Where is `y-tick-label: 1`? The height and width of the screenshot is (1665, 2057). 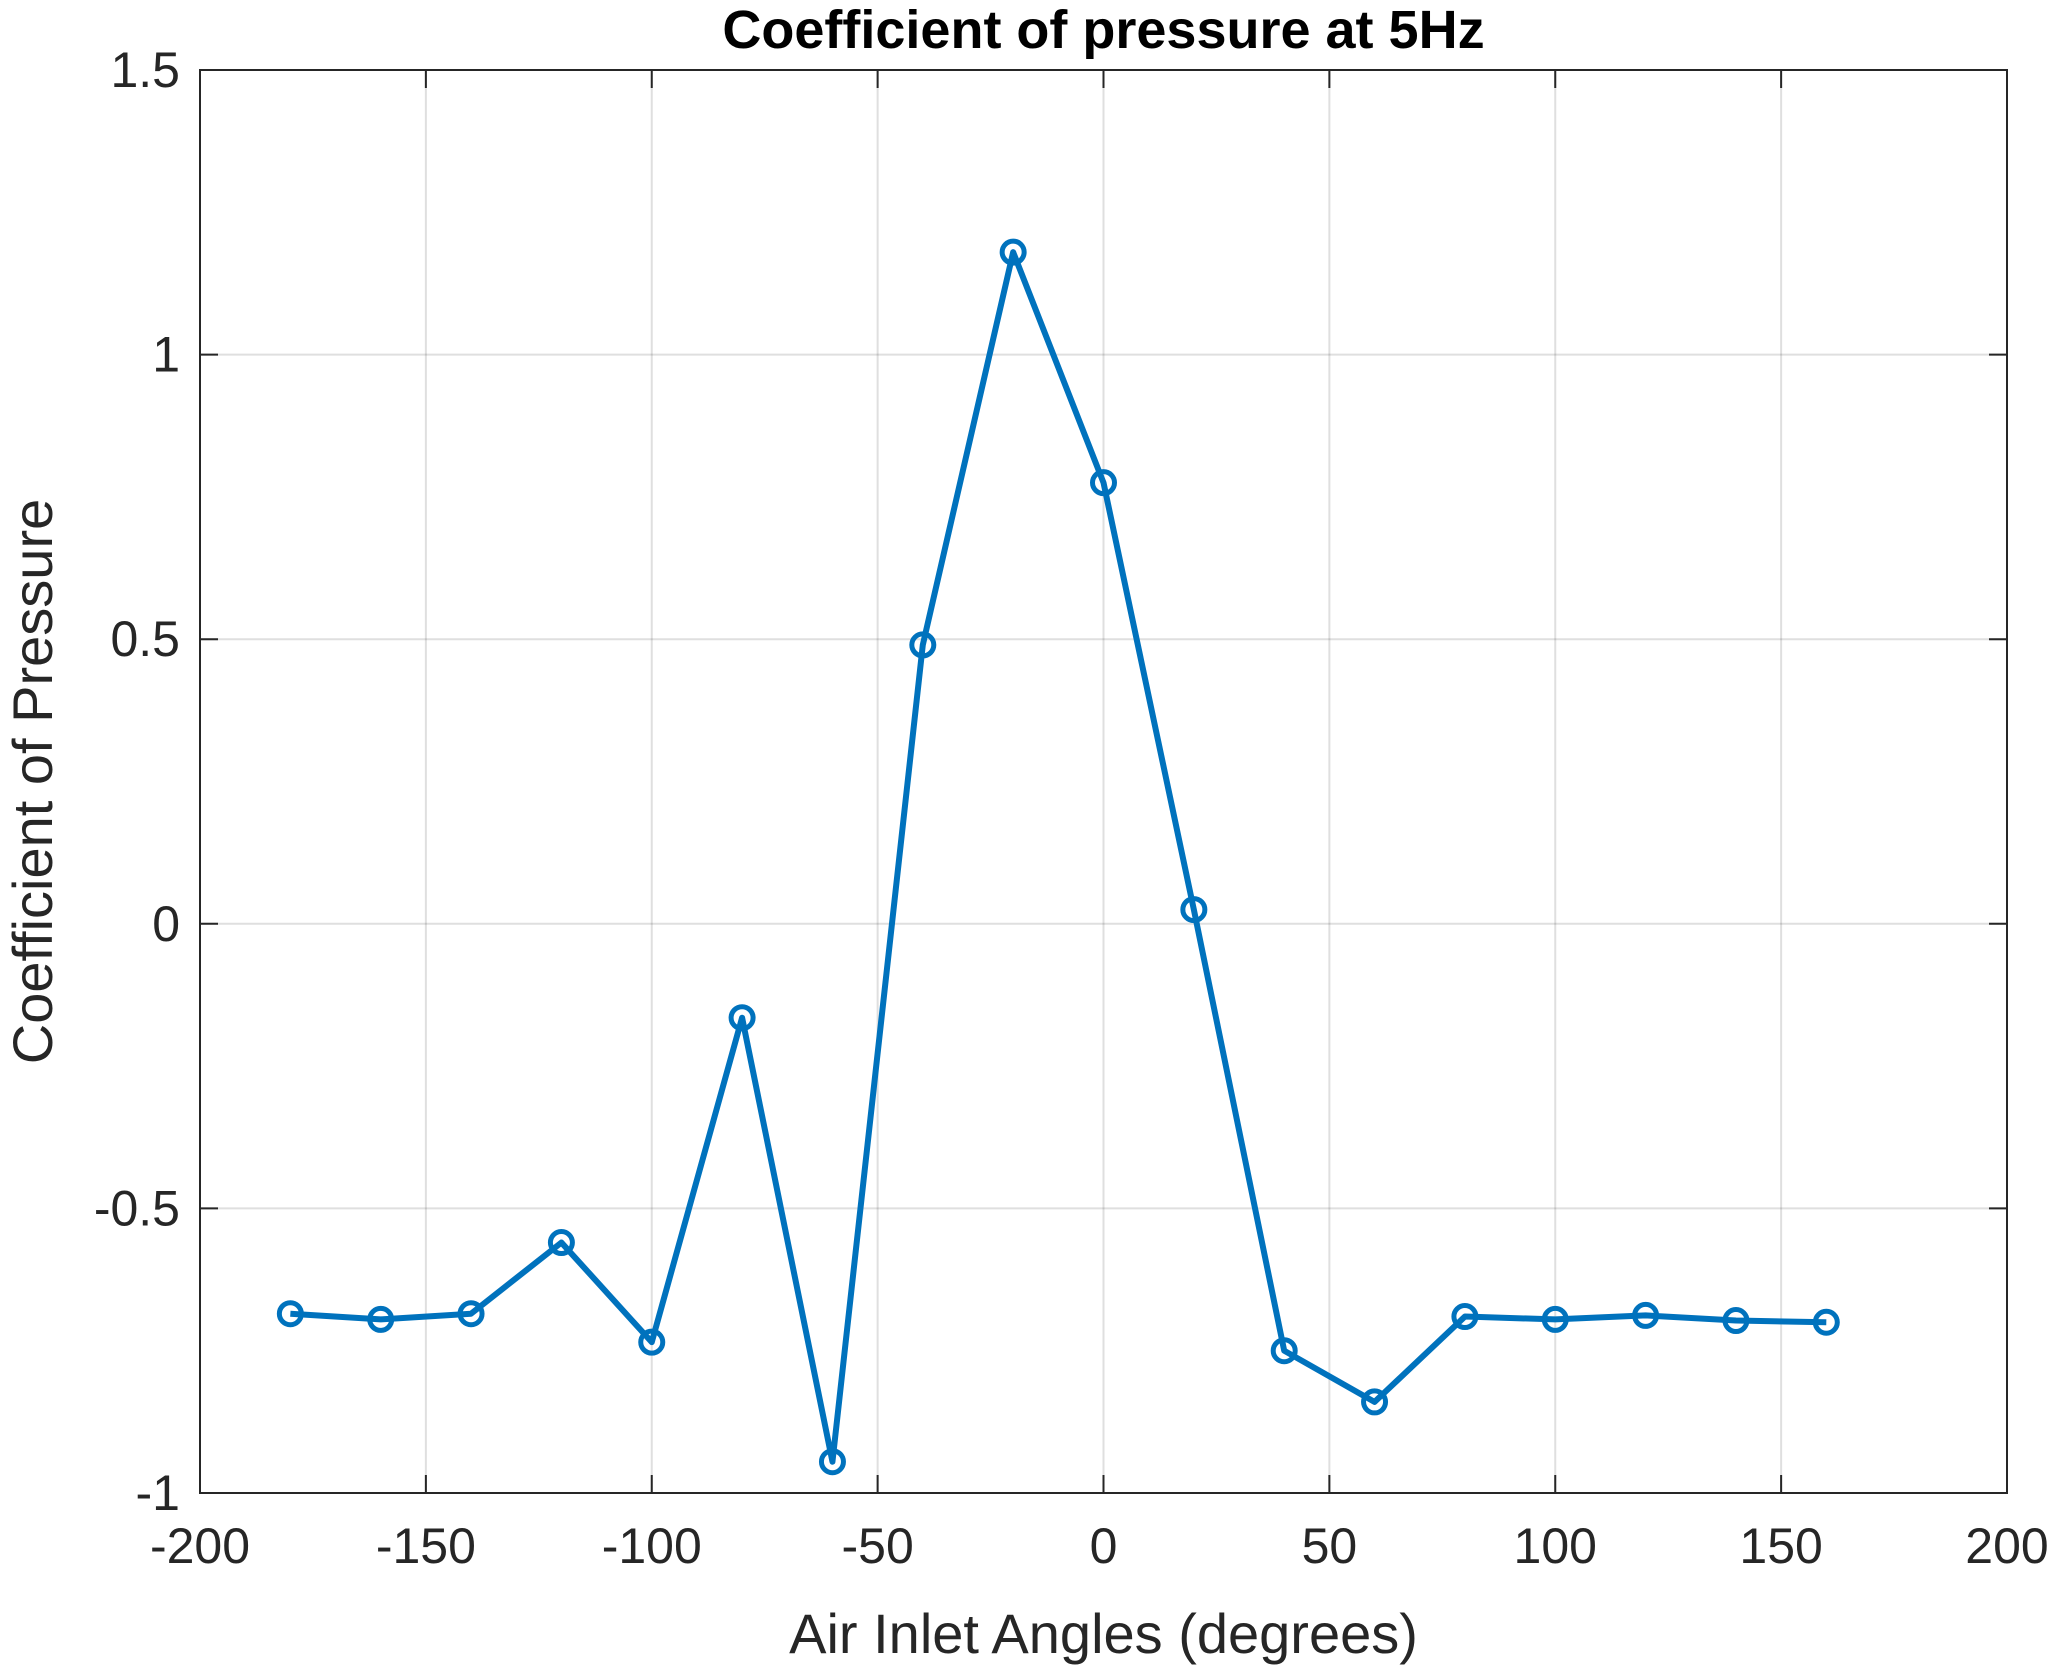 y-tick-label: 1 is located at coordinates (166, 355).